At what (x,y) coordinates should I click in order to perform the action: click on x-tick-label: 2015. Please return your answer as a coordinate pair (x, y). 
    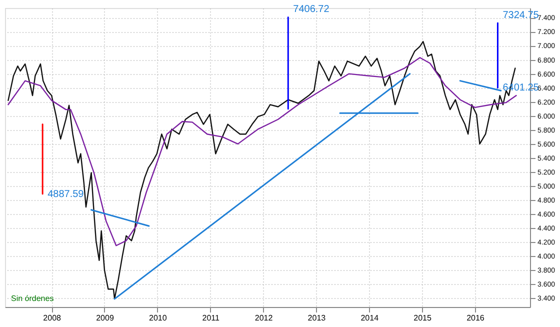
    Looking at the image, I should click on (423, 318).